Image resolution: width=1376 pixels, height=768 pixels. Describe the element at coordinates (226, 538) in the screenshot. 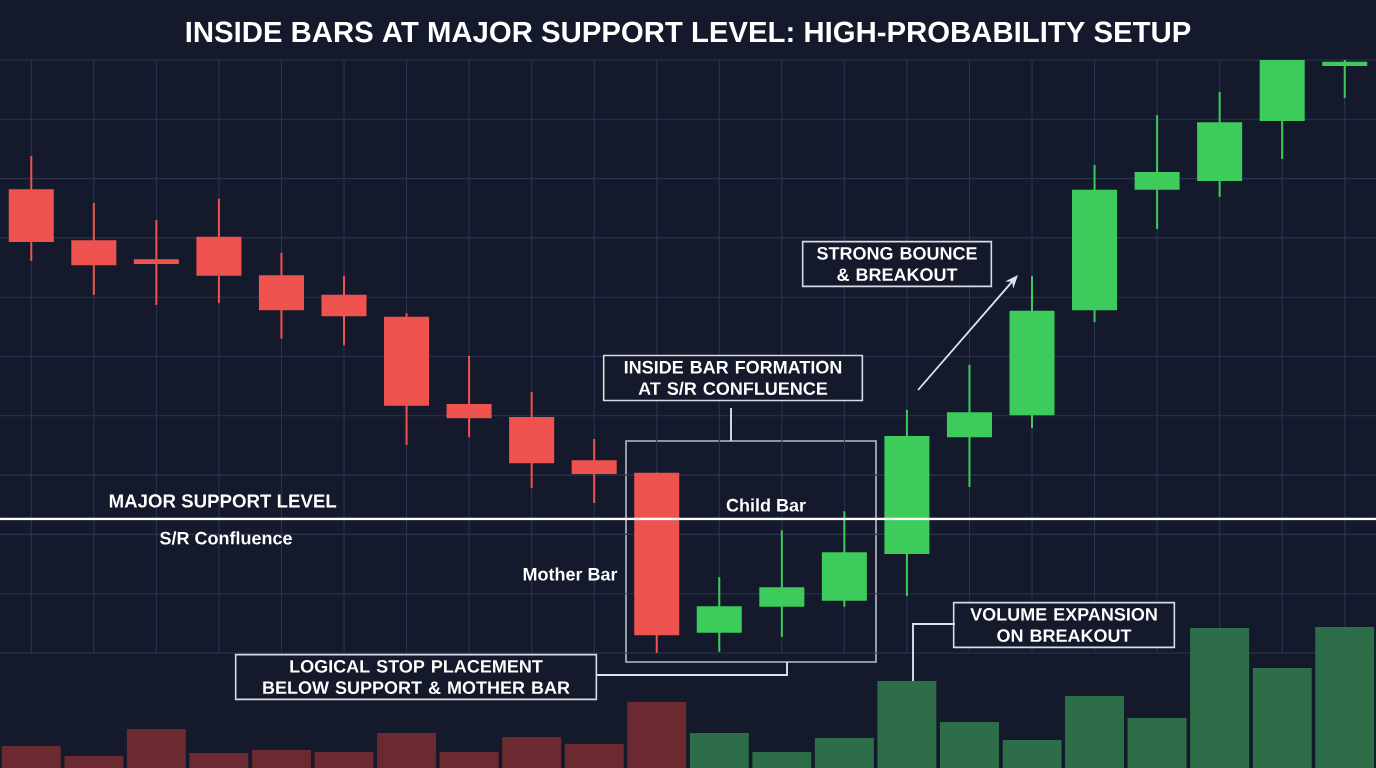

I see `annotation: S/R Confluence` at that location.